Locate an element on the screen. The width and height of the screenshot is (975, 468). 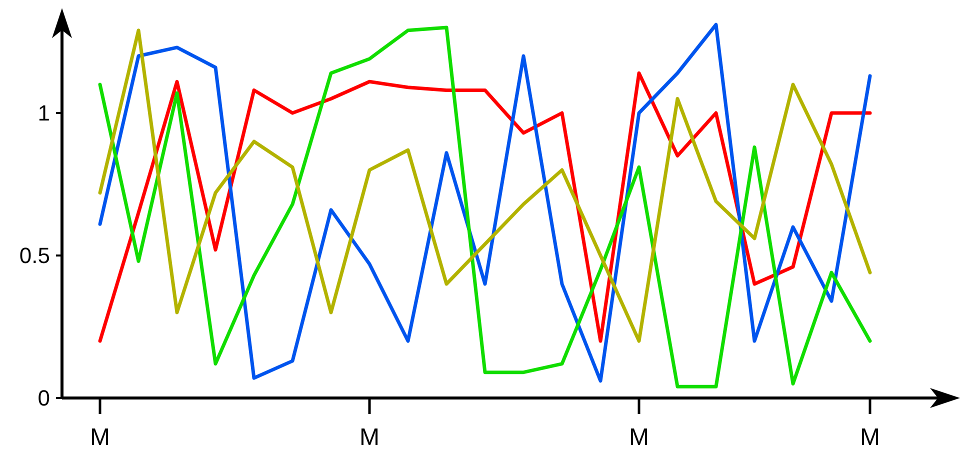
y-tick-label: 1 is located at coordinates (44, 113).